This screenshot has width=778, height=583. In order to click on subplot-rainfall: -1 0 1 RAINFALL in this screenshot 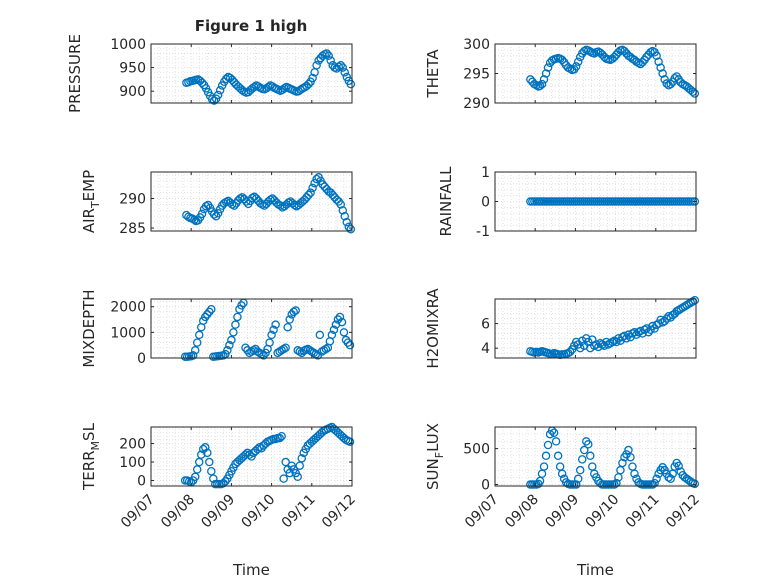, I will do `click(568, 202)`.